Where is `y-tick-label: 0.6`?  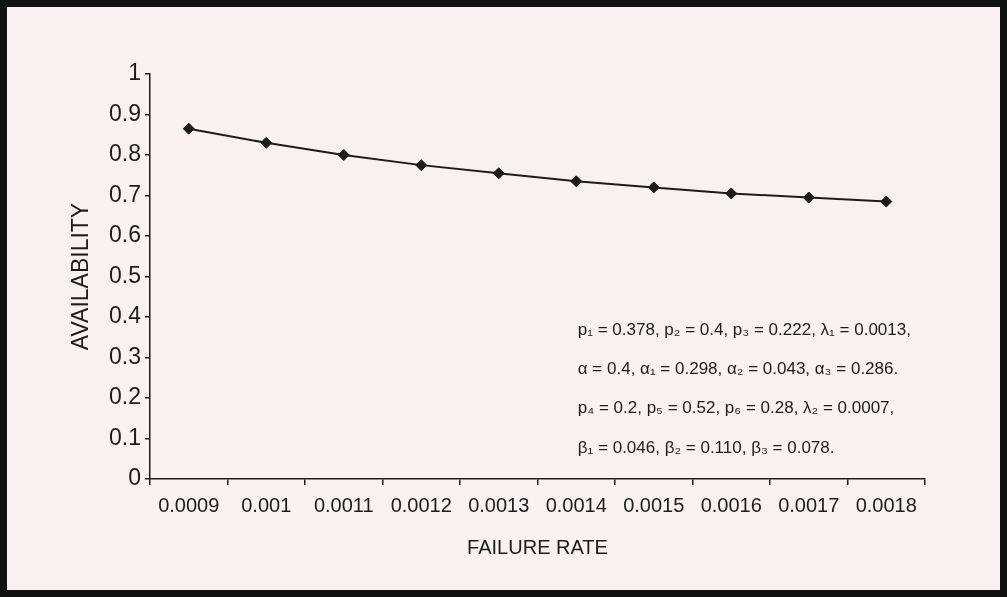 y-tick-label: 0.6 is located at coordinates (125, 234).